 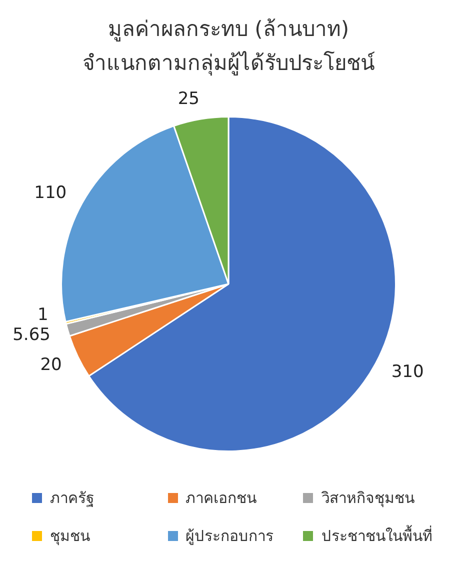 I want to click on data-label: 1, so click(x=43, y=314).